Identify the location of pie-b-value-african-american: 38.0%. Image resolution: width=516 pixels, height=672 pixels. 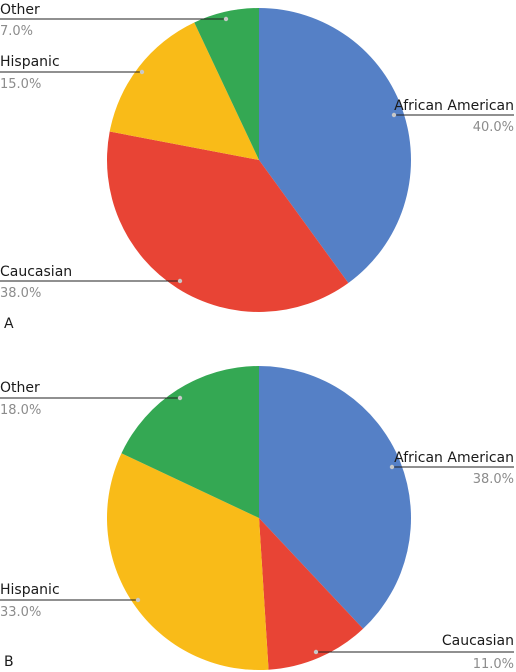
(493, 479).